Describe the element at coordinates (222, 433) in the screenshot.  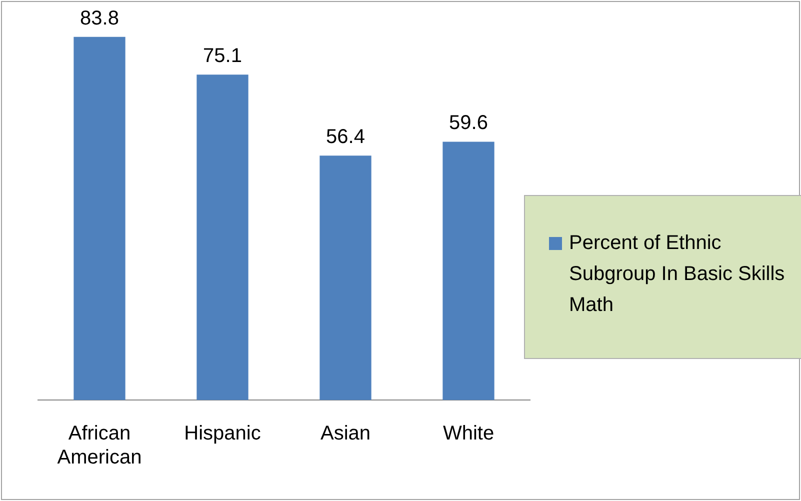
I see `x-tick-label: Hispanic` at that location.